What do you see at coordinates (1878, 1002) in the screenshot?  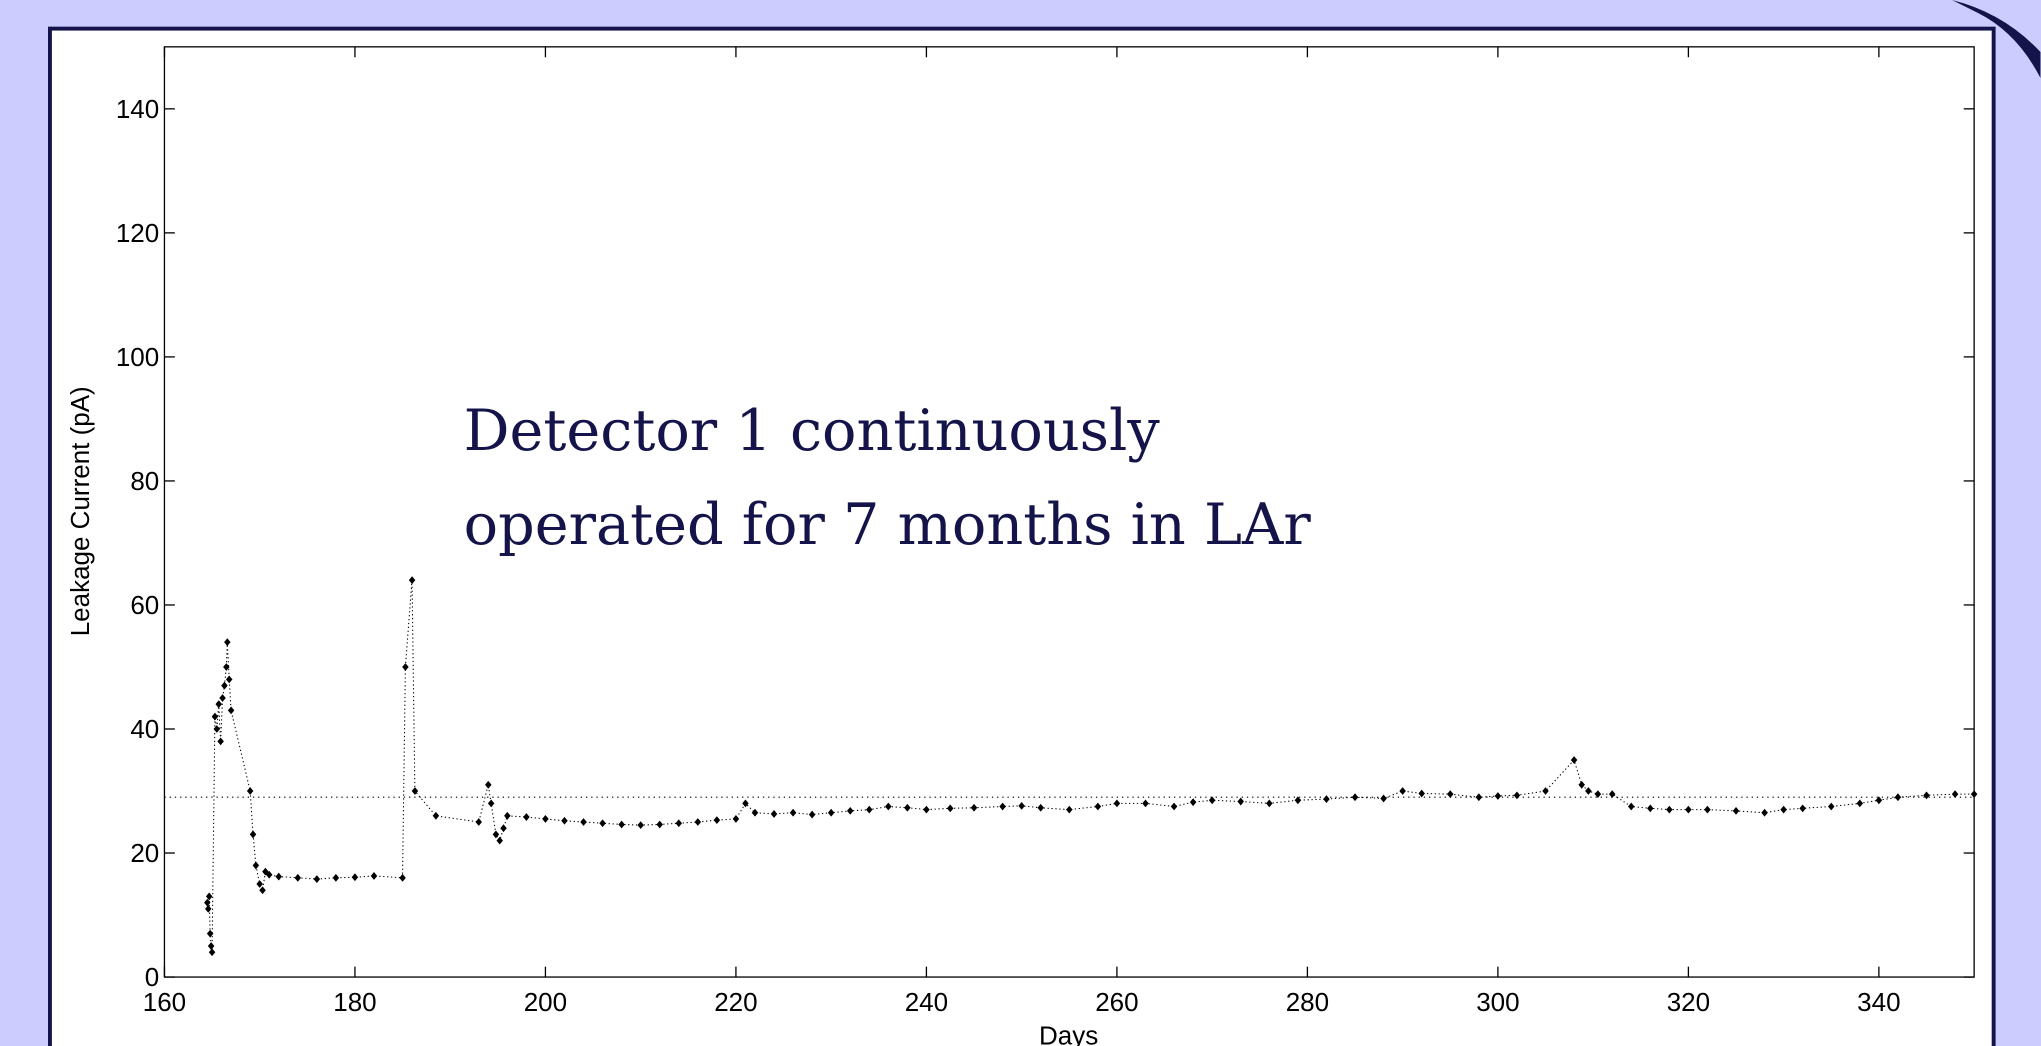 I see `x-tick-label: 340` at bounding box center [1878, 1002].